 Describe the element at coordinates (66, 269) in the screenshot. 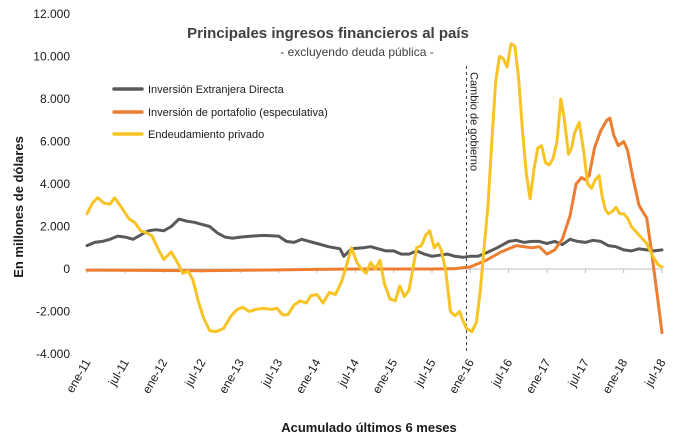

I see `y-tick-label: 0` at that location.